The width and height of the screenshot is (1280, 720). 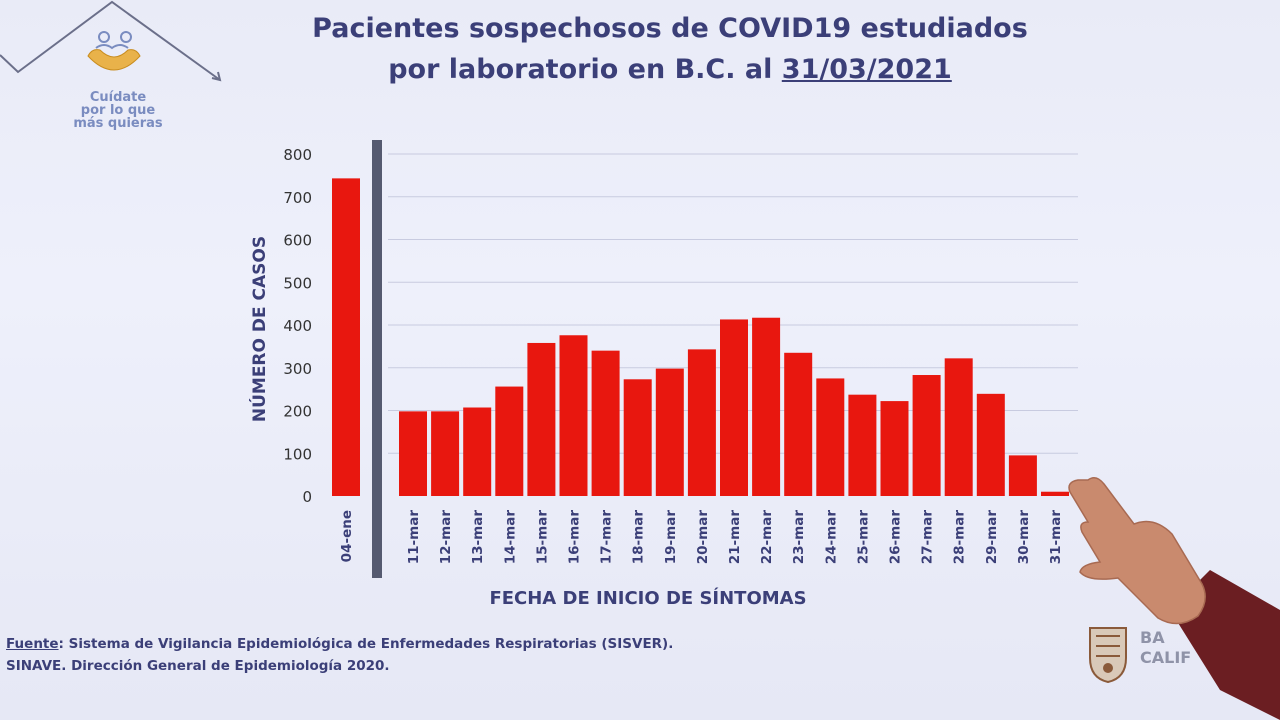 What do you see at coordinates (639, 537) in the screenshot?
I see `x-tick-label: 18-mar` at bounding box center [639, 537].